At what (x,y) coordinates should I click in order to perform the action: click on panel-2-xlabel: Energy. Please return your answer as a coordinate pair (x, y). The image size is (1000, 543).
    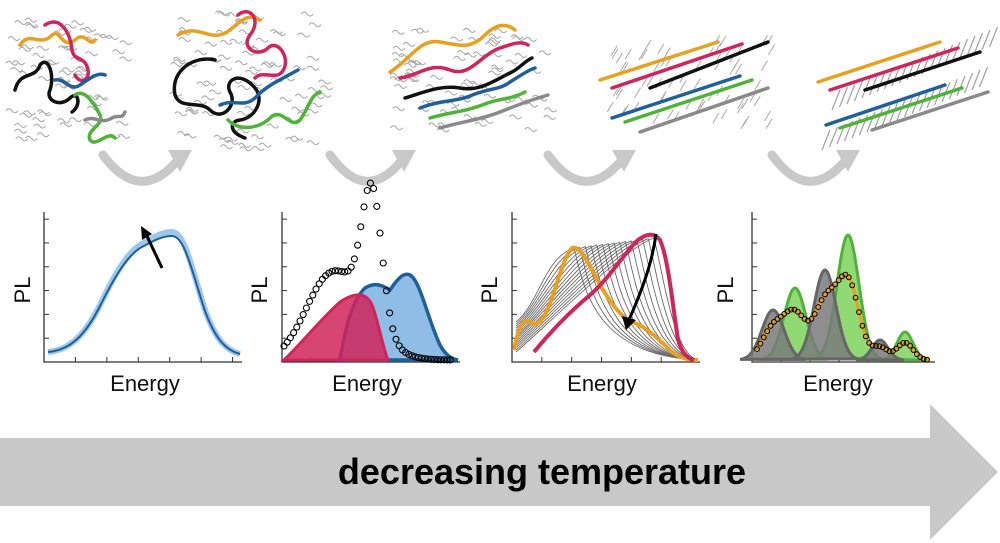
    Looking at the image, I should click on (367, 383).